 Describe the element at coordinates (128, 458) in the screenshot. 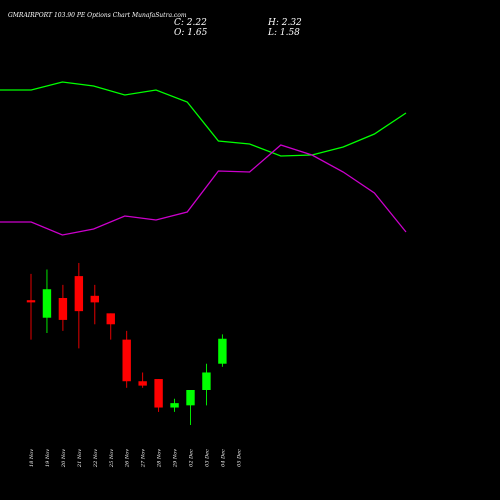

I see `x-tick-label: 26 Nov` at that location.